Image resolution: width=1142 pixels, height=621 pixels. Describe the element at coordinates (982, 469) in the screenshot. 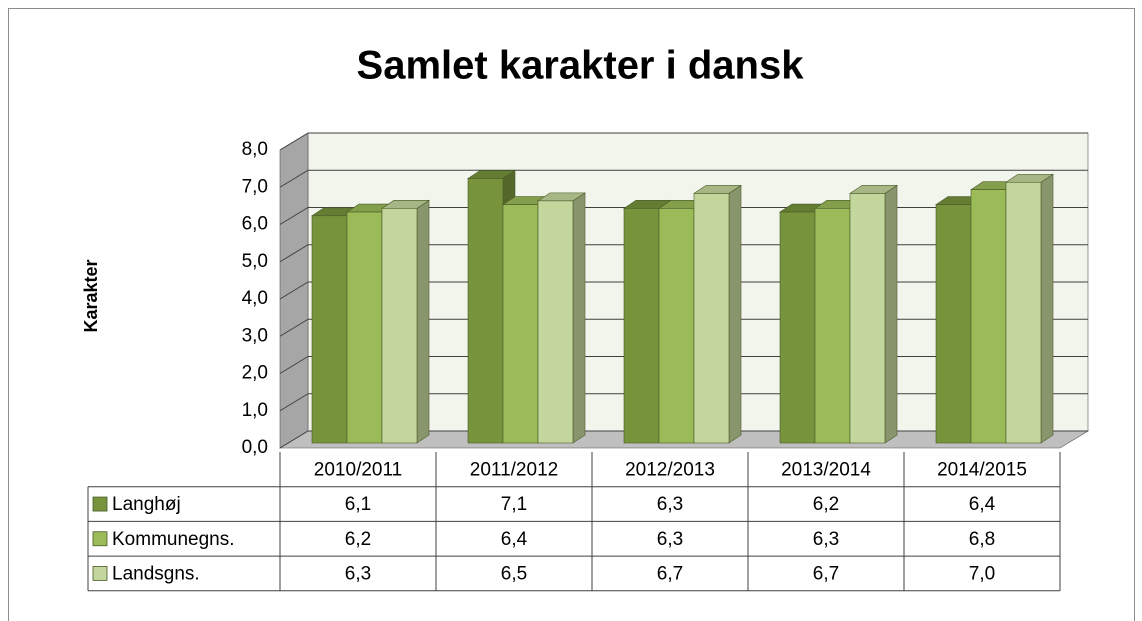

I see `x-tick-label: 2014/2015` at that location.